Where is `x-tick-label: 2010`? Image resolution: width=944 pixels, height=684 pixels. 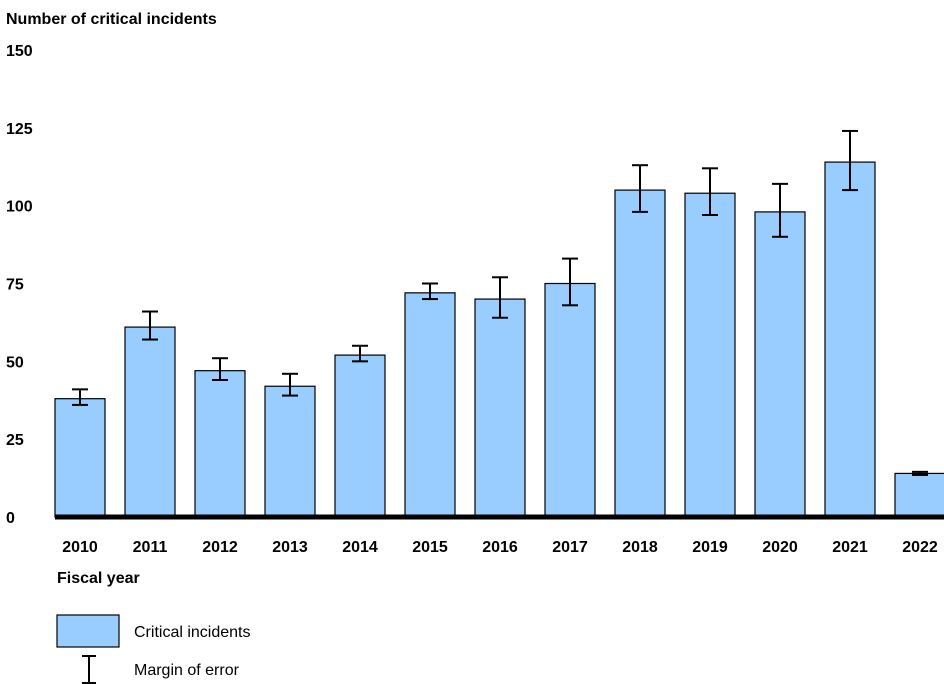
x-tick-label: 2010 is located at coordinates (80, 547).